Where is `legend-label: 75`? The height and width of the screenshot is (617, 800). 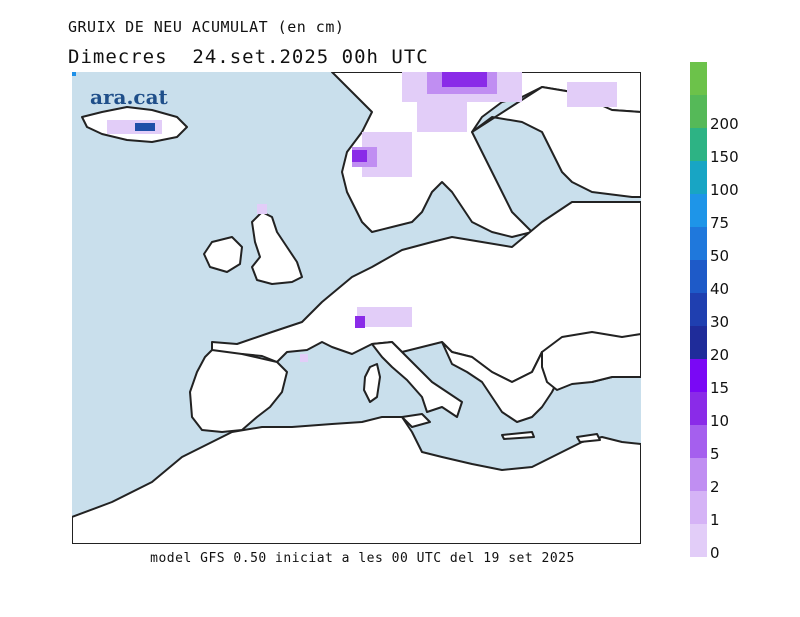
legend-label: 75 is located at coordinates (720, 223).